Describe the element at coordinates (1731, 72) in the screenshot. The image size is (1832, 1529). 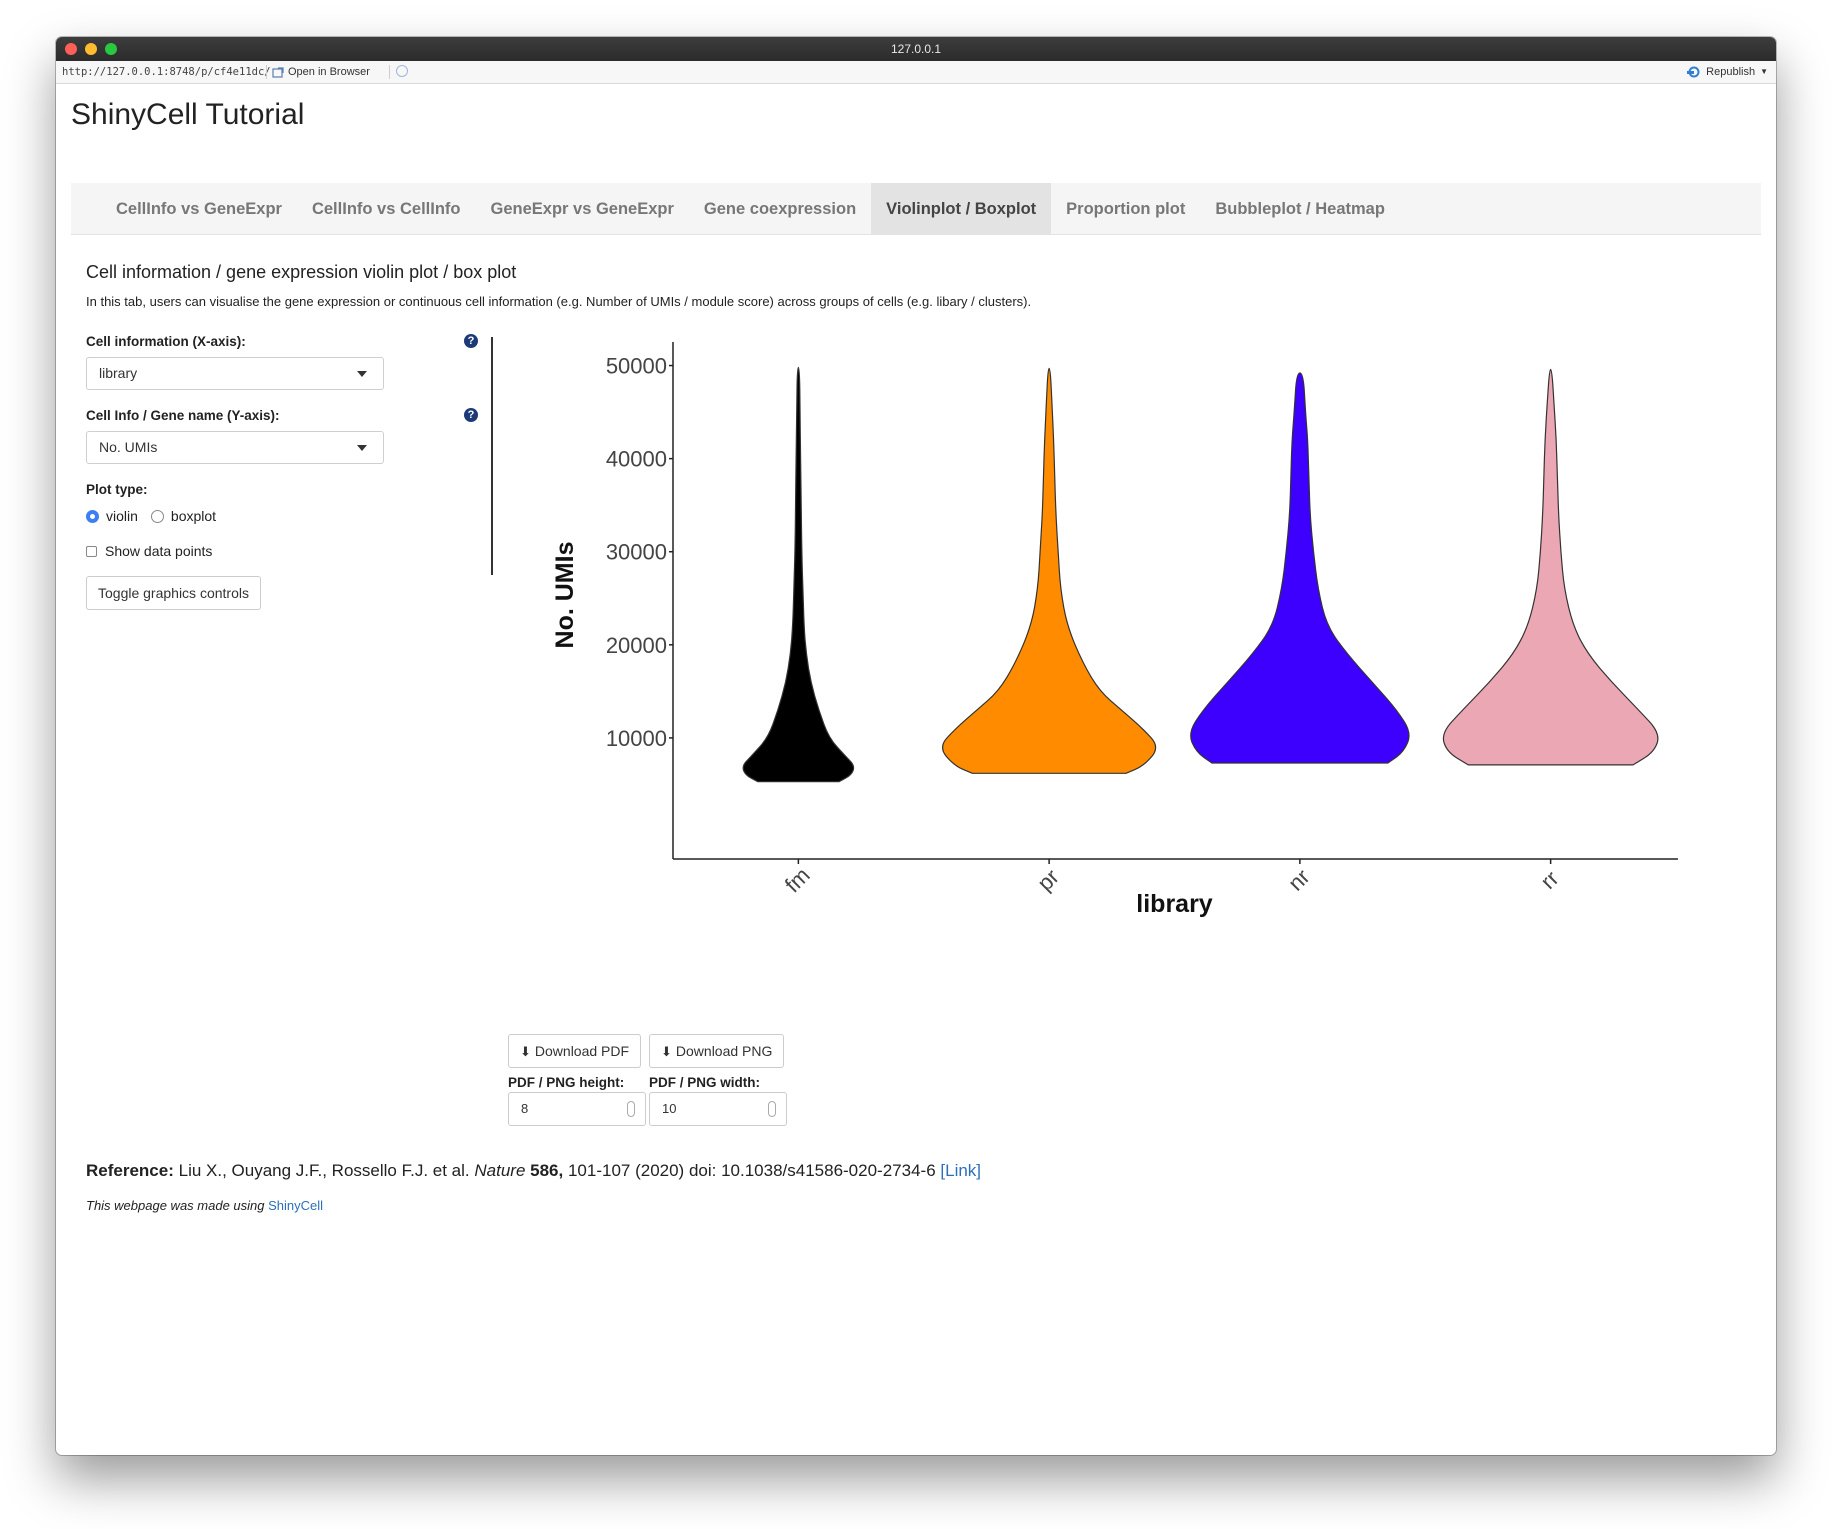
I see `republish-label: Republish` at that location.